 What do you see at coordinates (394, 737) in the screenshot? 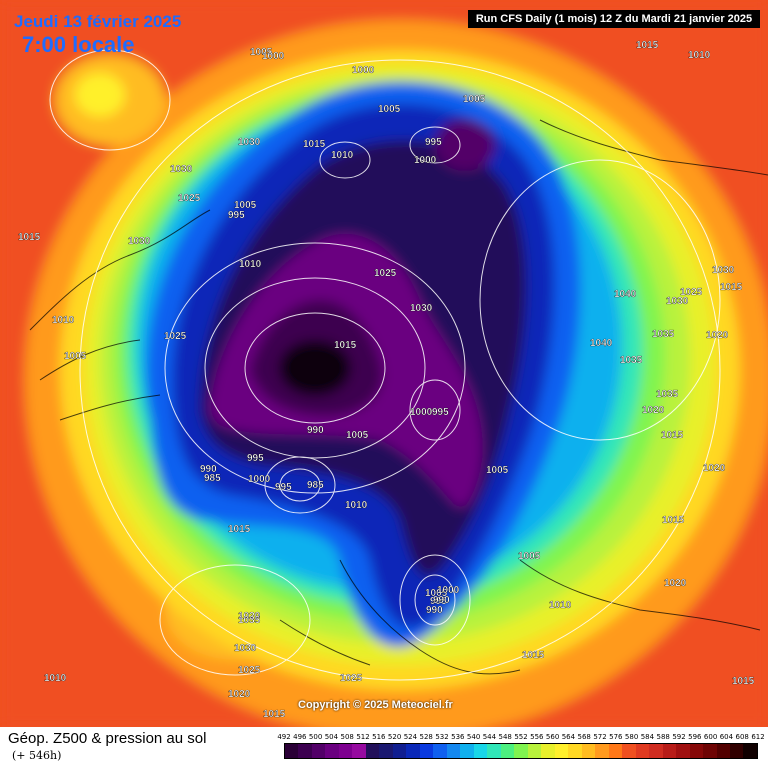
I see `color-scale-tick-label: 520` at bounding box center [394, 737].